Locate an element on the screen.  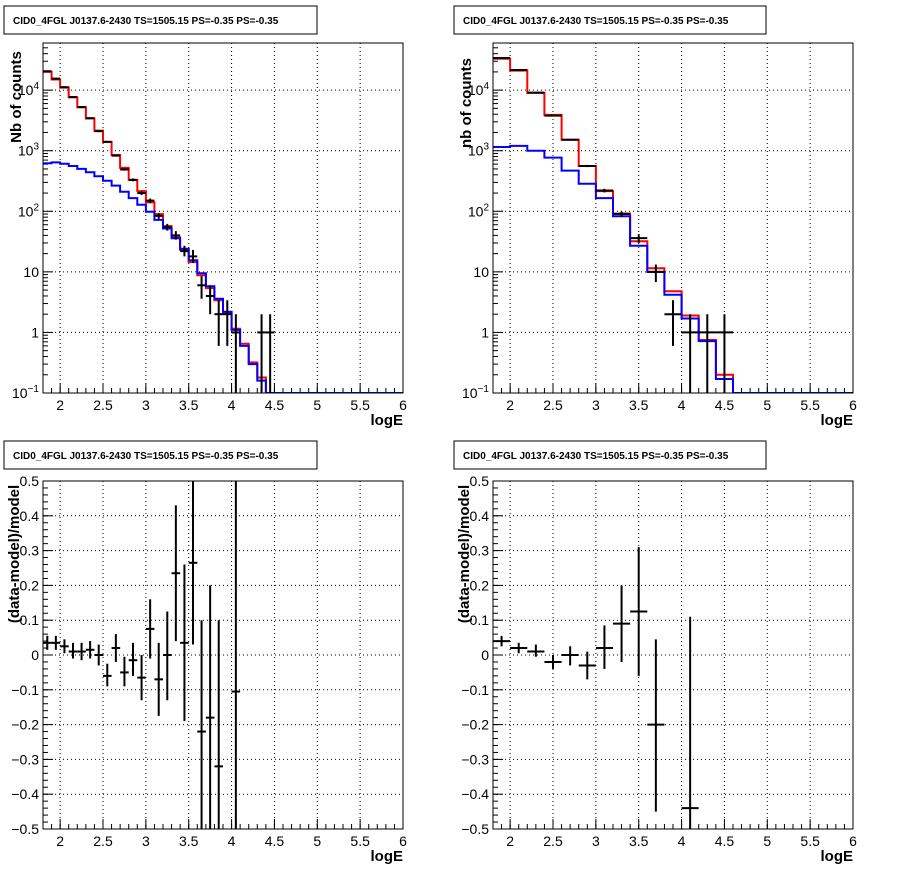
x-tick-label: 2 is located at coordinates (510, 841).